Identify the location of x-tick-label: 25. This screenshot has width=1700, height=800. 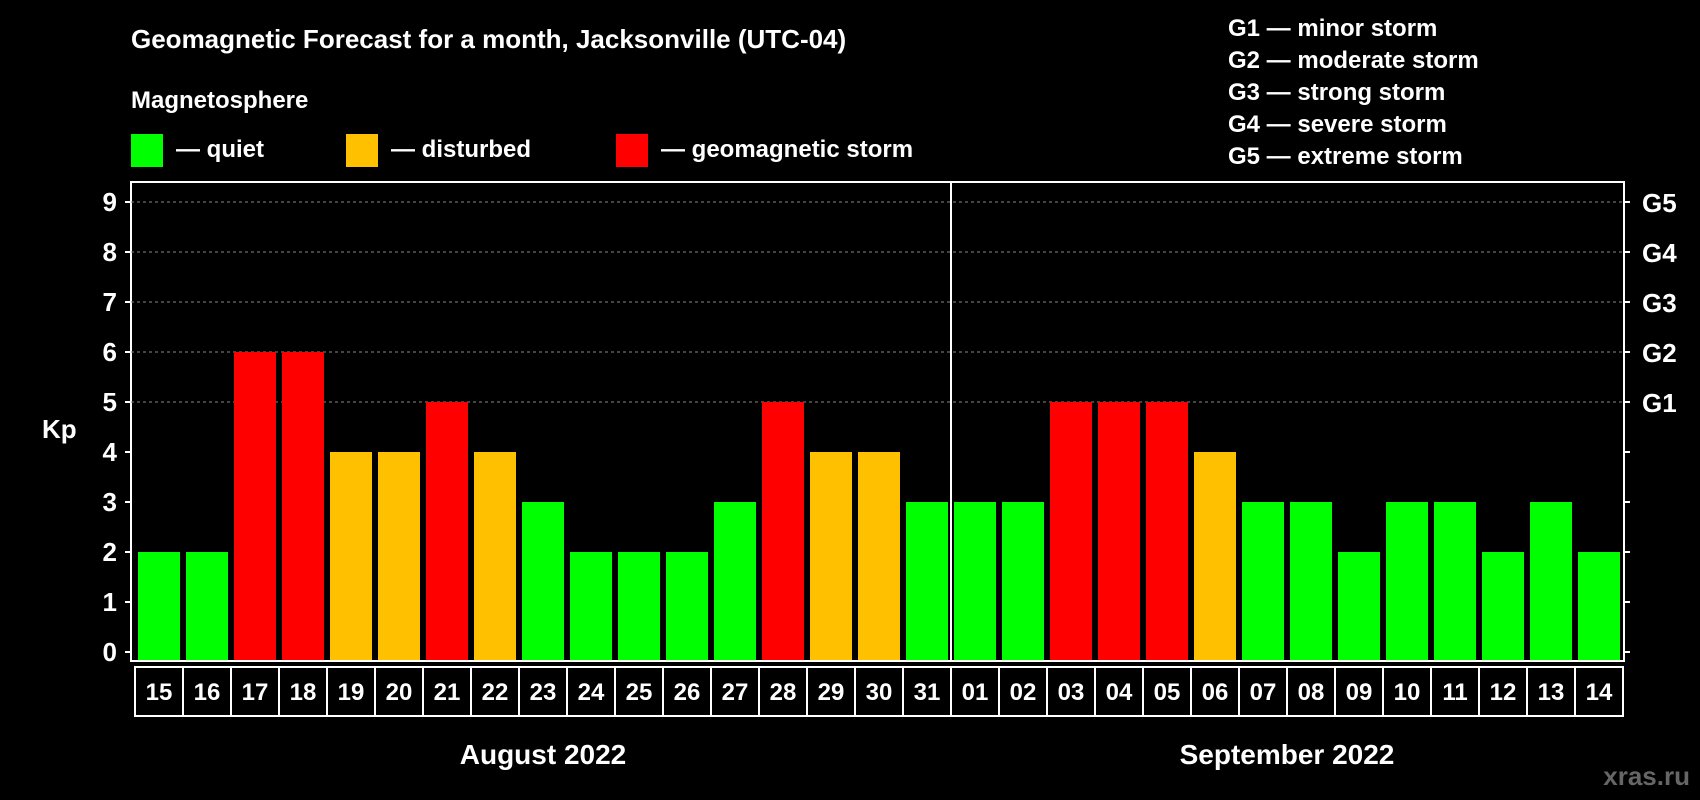
(639, 692).